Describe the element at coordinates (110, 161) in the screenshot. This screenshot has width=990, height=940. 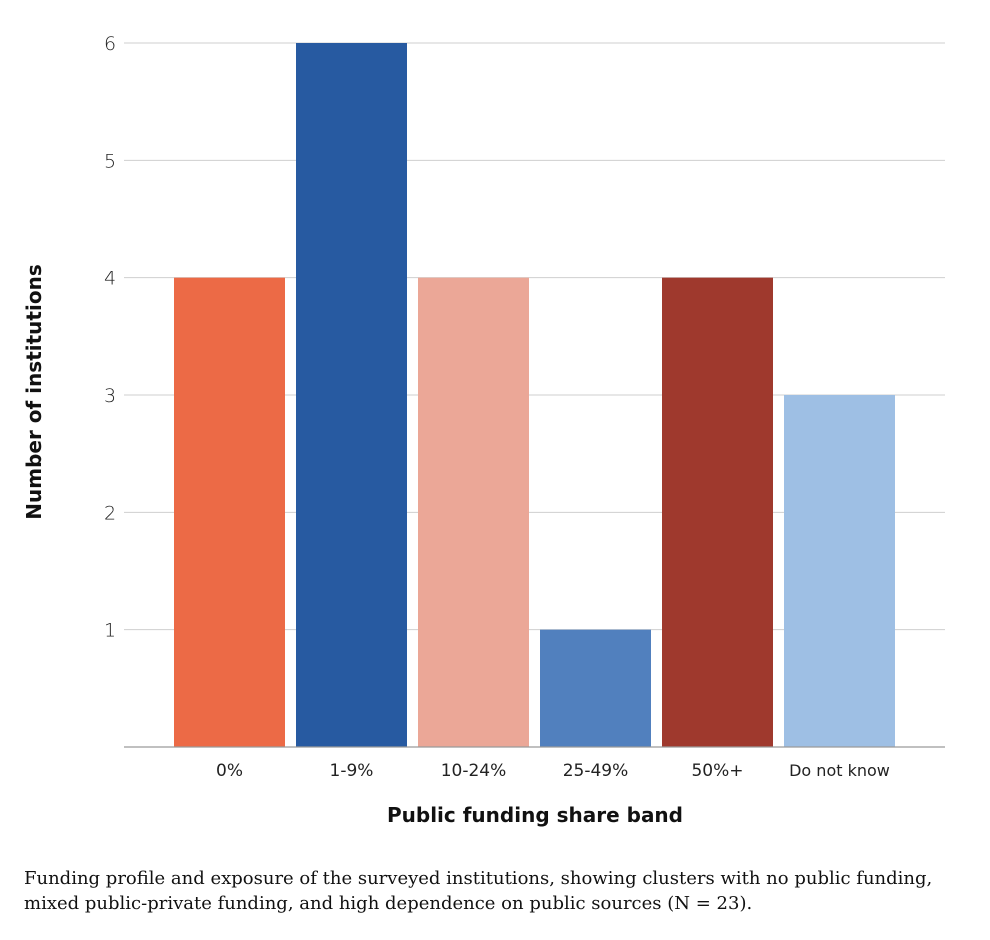
I see `y-tick-label: 5` at that location.